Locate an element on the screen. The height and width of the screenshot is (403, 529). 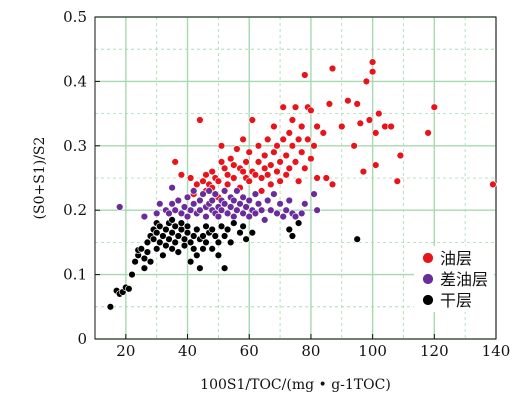
x-tick-label: 40 is located at coordinates (187, 351).